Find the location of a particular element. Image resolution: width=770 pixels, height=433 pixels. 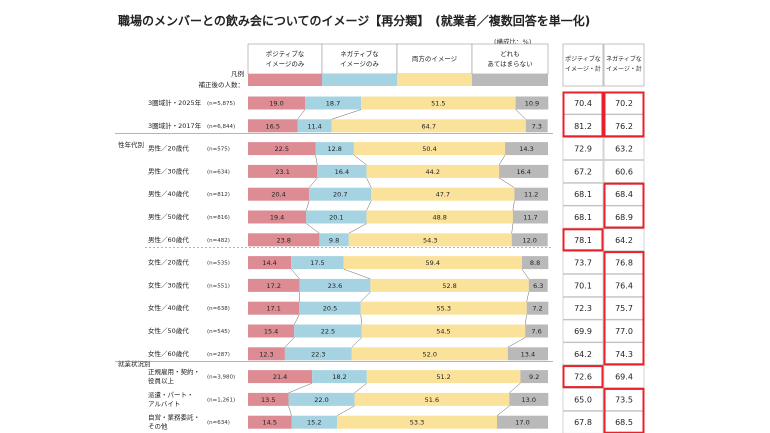

bar-value-label: 15.2 is located at coordinates (314, 423).